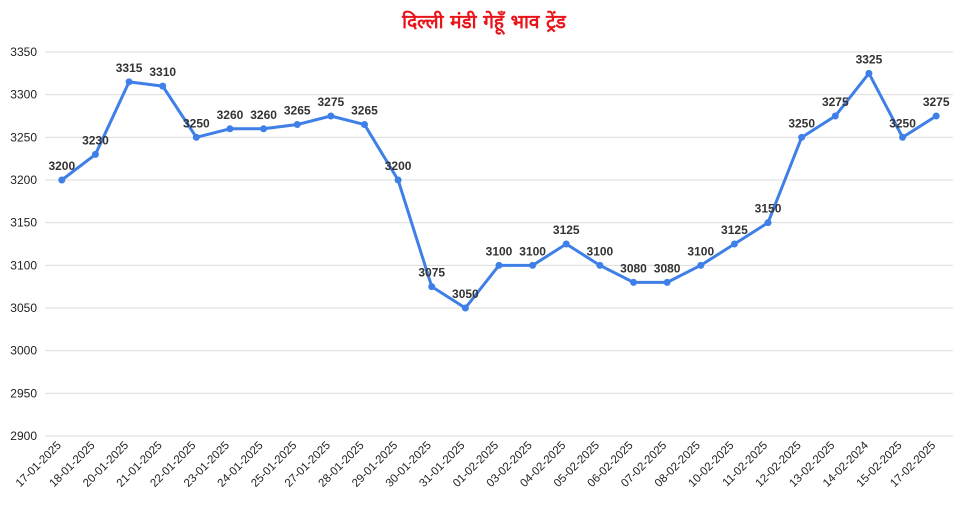 Image resolution: width=969 pixels, height=505 pixels. What do you see at coordinates (23, 95) in the screenshot?
I see `y-tick-label: 3300` at bounding box center [23, 95].